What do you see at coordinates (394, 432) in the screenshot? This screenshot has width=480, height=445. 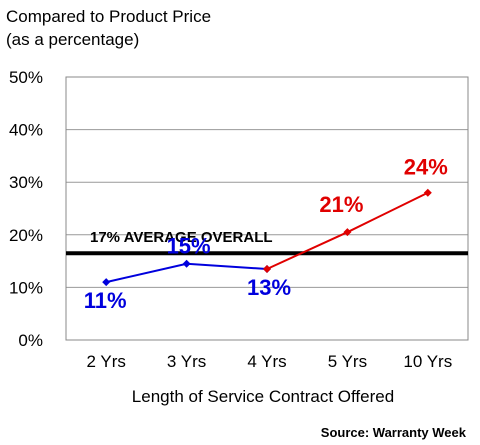 I see `source-note: Source: Warranty Week` at bounding box center [394, 432].